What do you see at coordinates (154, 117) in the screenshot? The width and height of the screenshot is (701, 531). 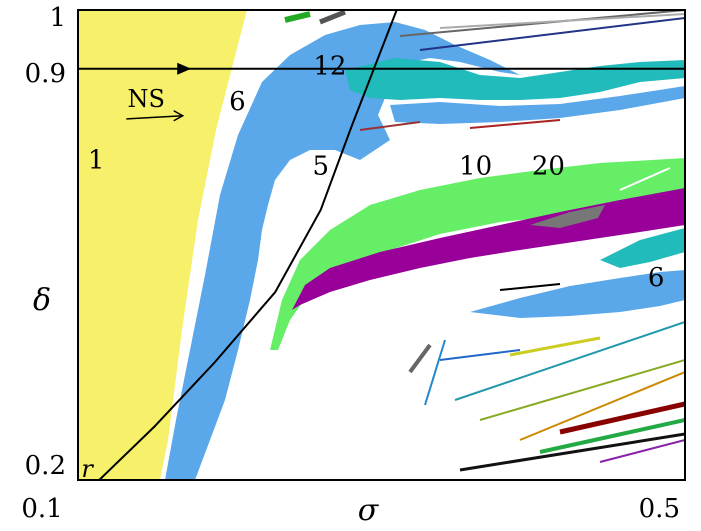 I see `ns-arrow` at bounding box center [154, 117].